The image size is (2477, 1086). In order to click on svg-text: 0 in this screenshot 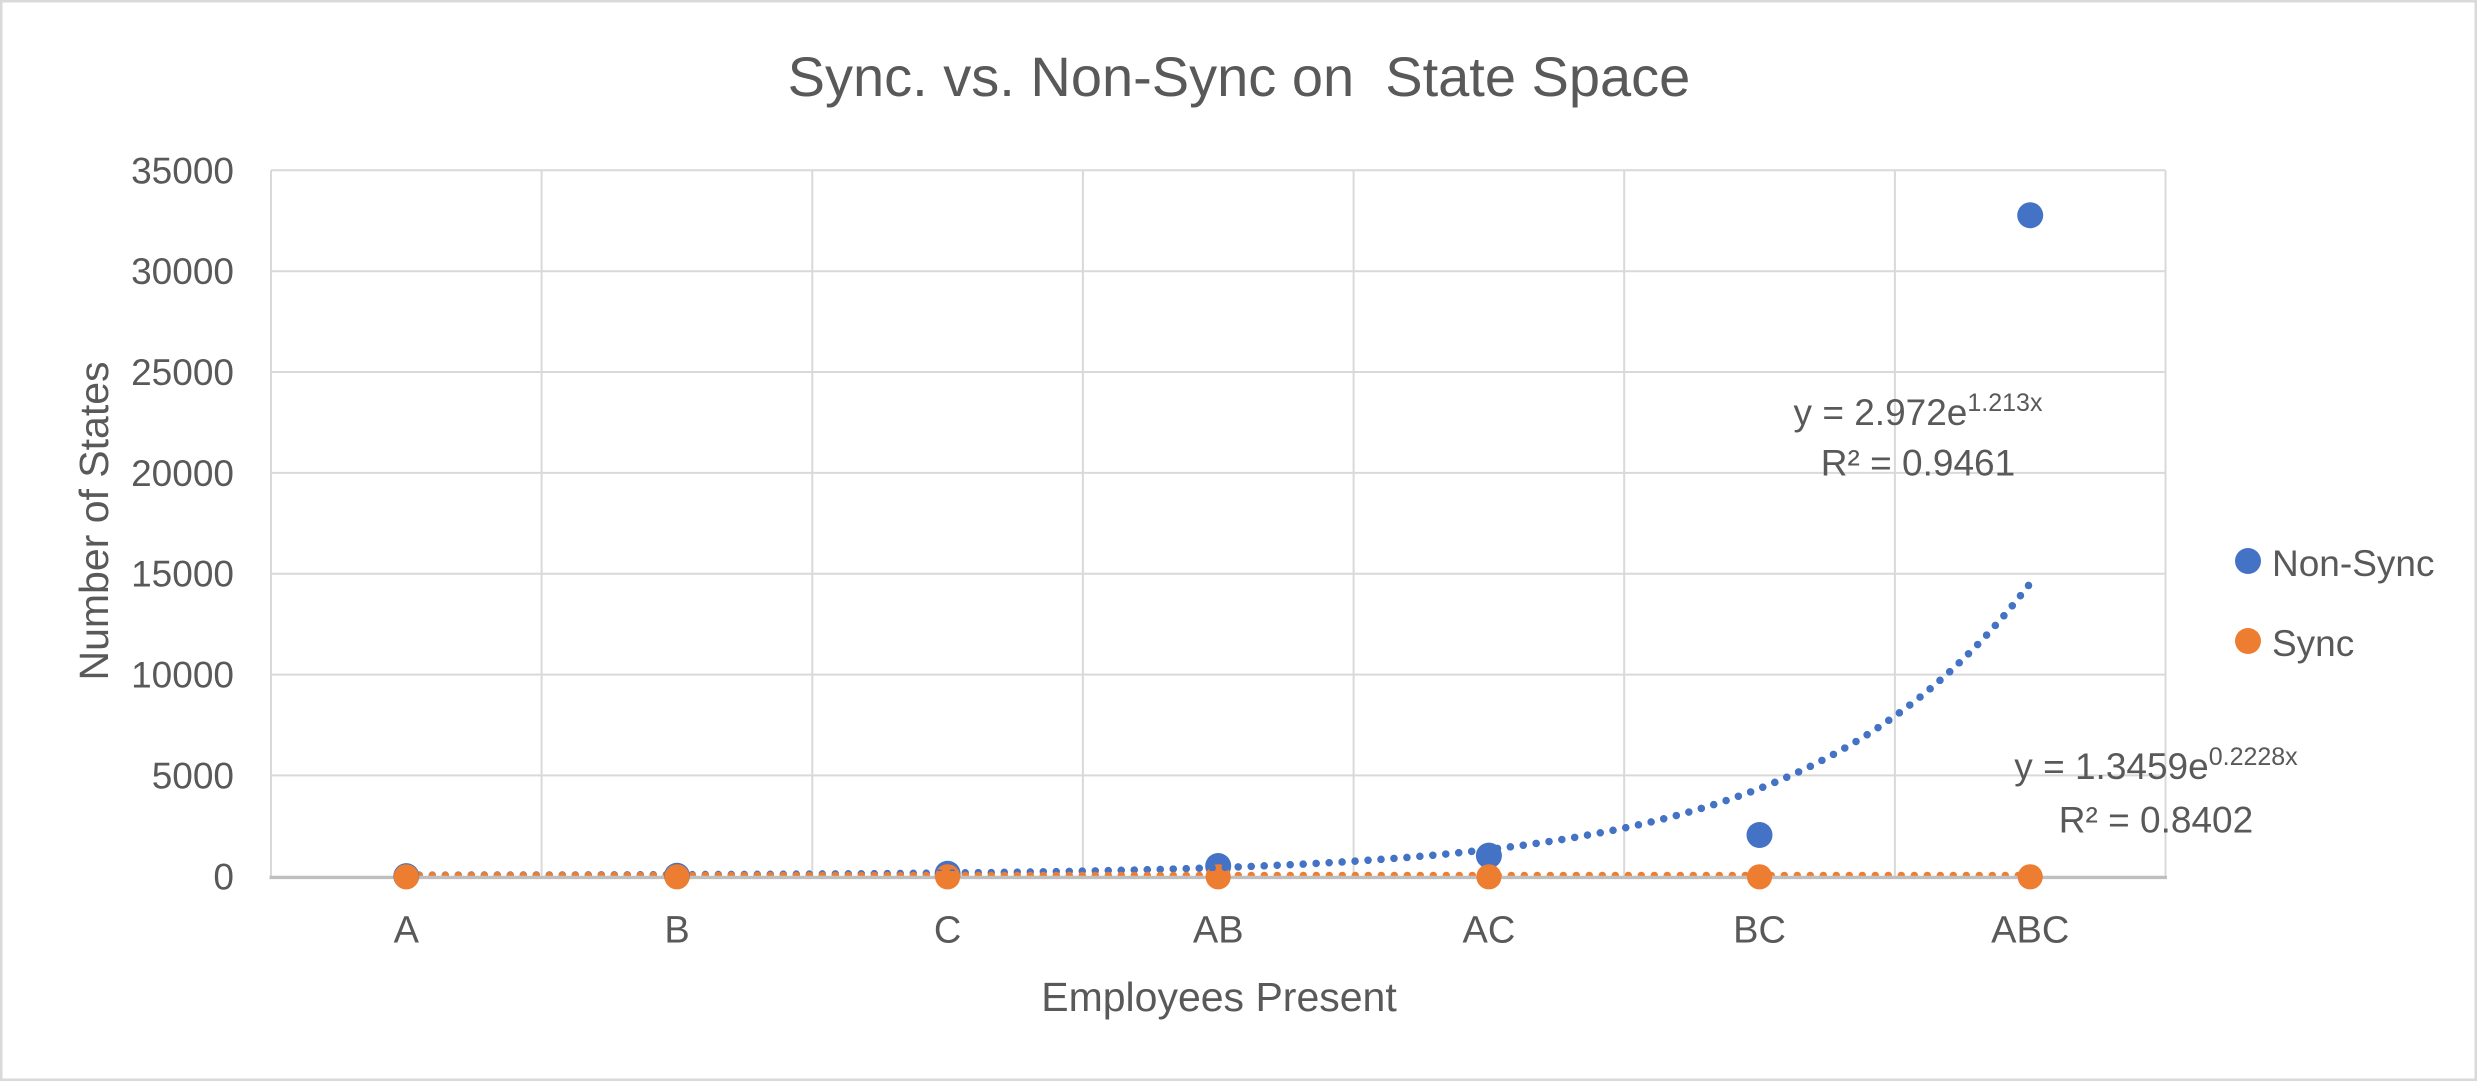, I will do `click(223, 876)`.